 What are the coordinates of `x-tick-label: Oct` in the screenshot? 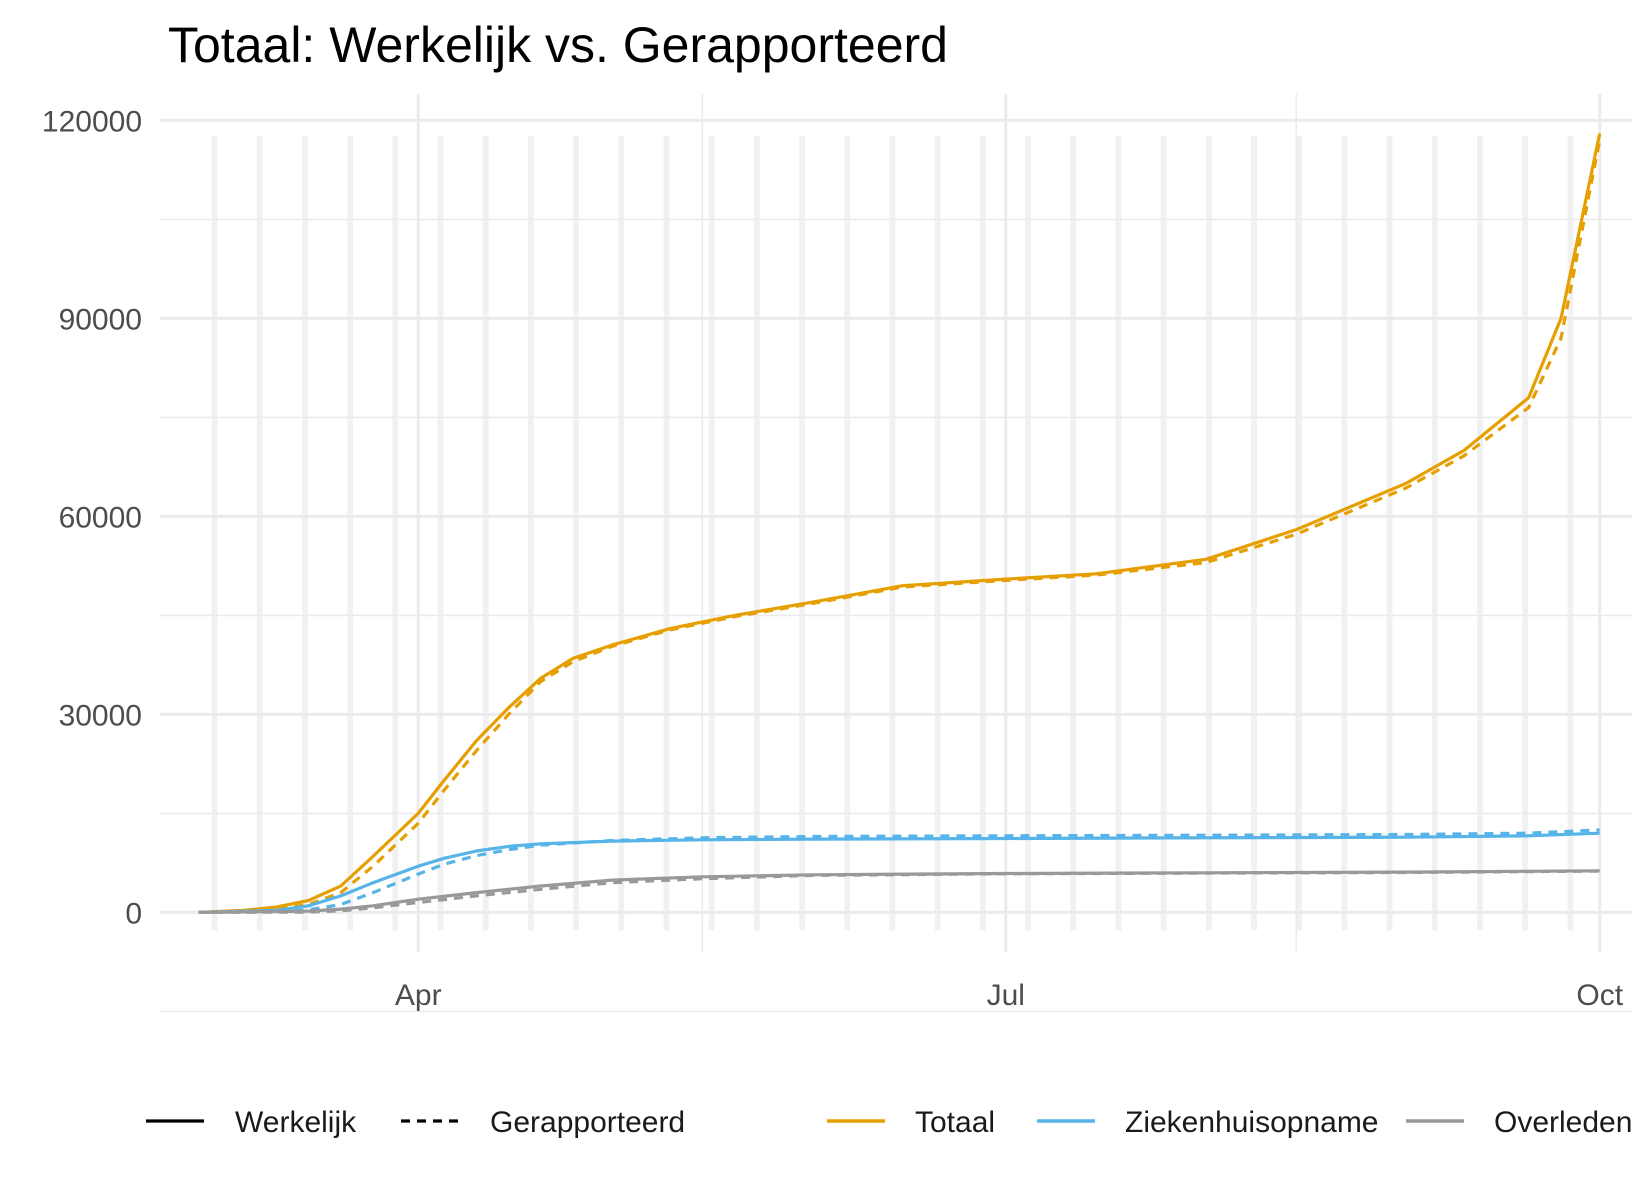 It's located at (1599, 995).